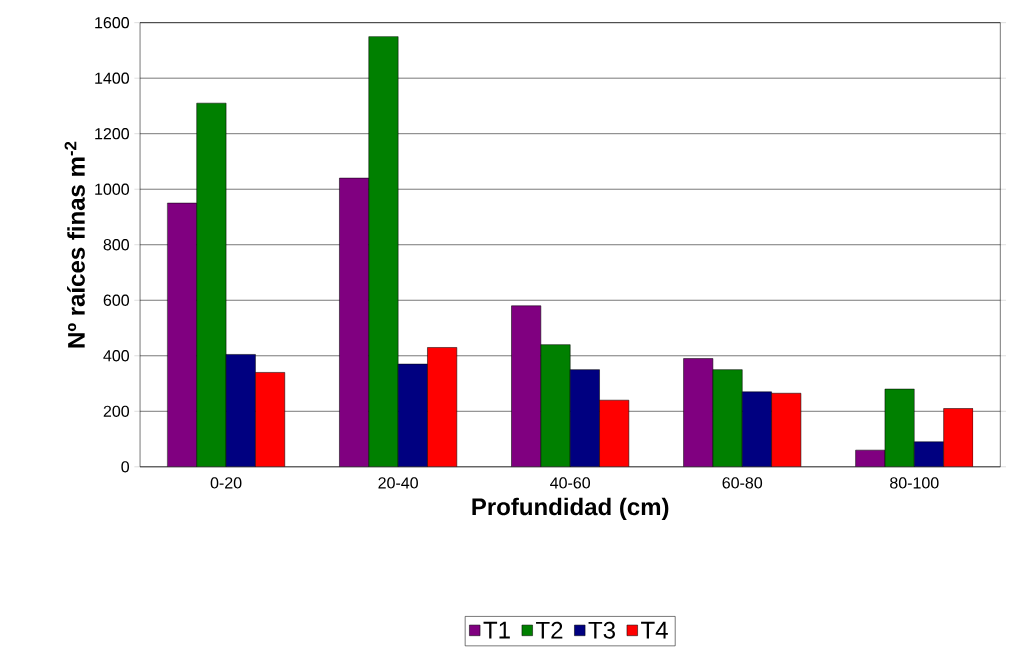 This screenshot has height=660, width=1019. Describe the element at coordinates (496, 630) in the screenshot. I see `legend-label: T1` at that location.